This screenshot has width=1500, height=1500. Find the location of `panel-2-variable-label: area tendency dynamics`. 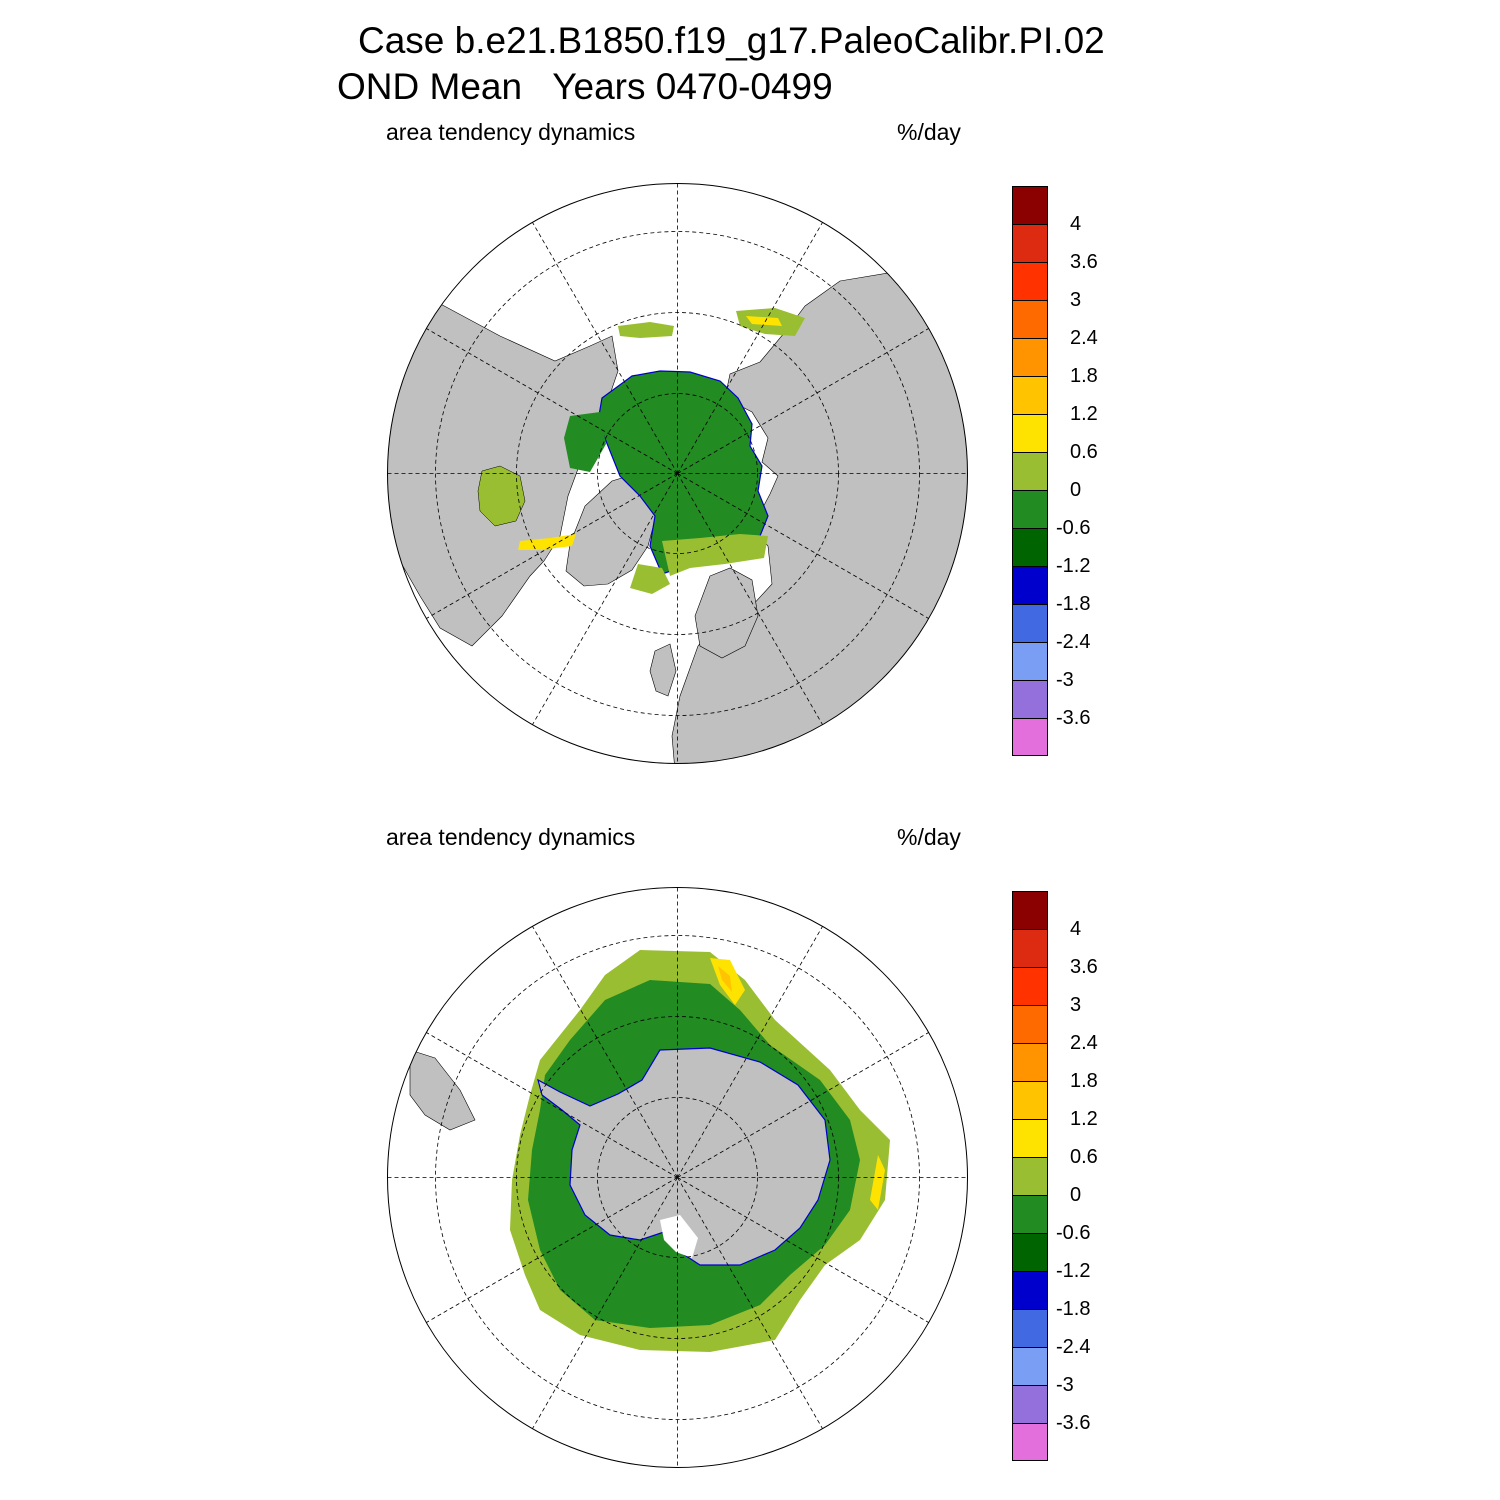

panel-2-variable-label: area tendency dynamics is located at coordinates (511, 837).